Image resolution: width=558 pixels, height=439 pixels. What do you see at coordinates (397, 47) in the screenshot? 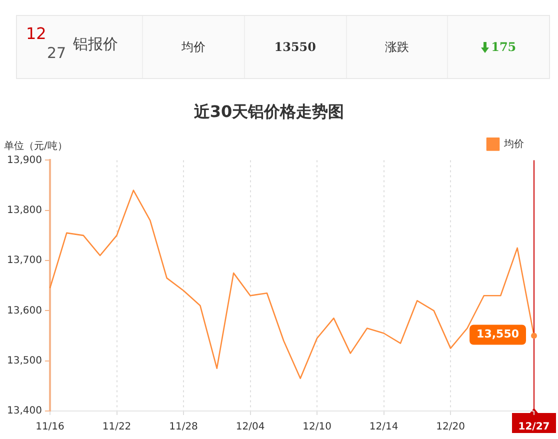
I see `text: 涨跌` at bounding box center [397, 47].